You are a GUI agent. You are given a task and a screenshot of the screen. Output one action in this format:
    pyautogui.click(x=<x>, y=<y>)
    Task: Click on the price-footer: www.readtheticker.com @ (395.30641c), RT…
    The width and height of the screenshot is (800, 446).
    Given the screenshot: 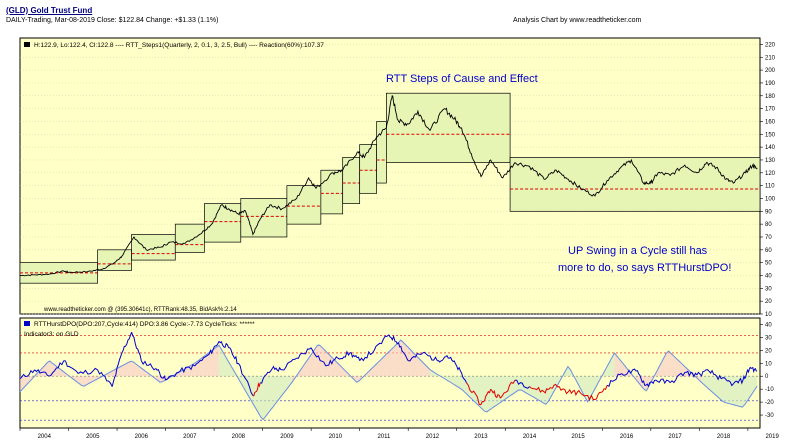 What is the action you would take?
    pyautogui.click(x=140, y=310)
    